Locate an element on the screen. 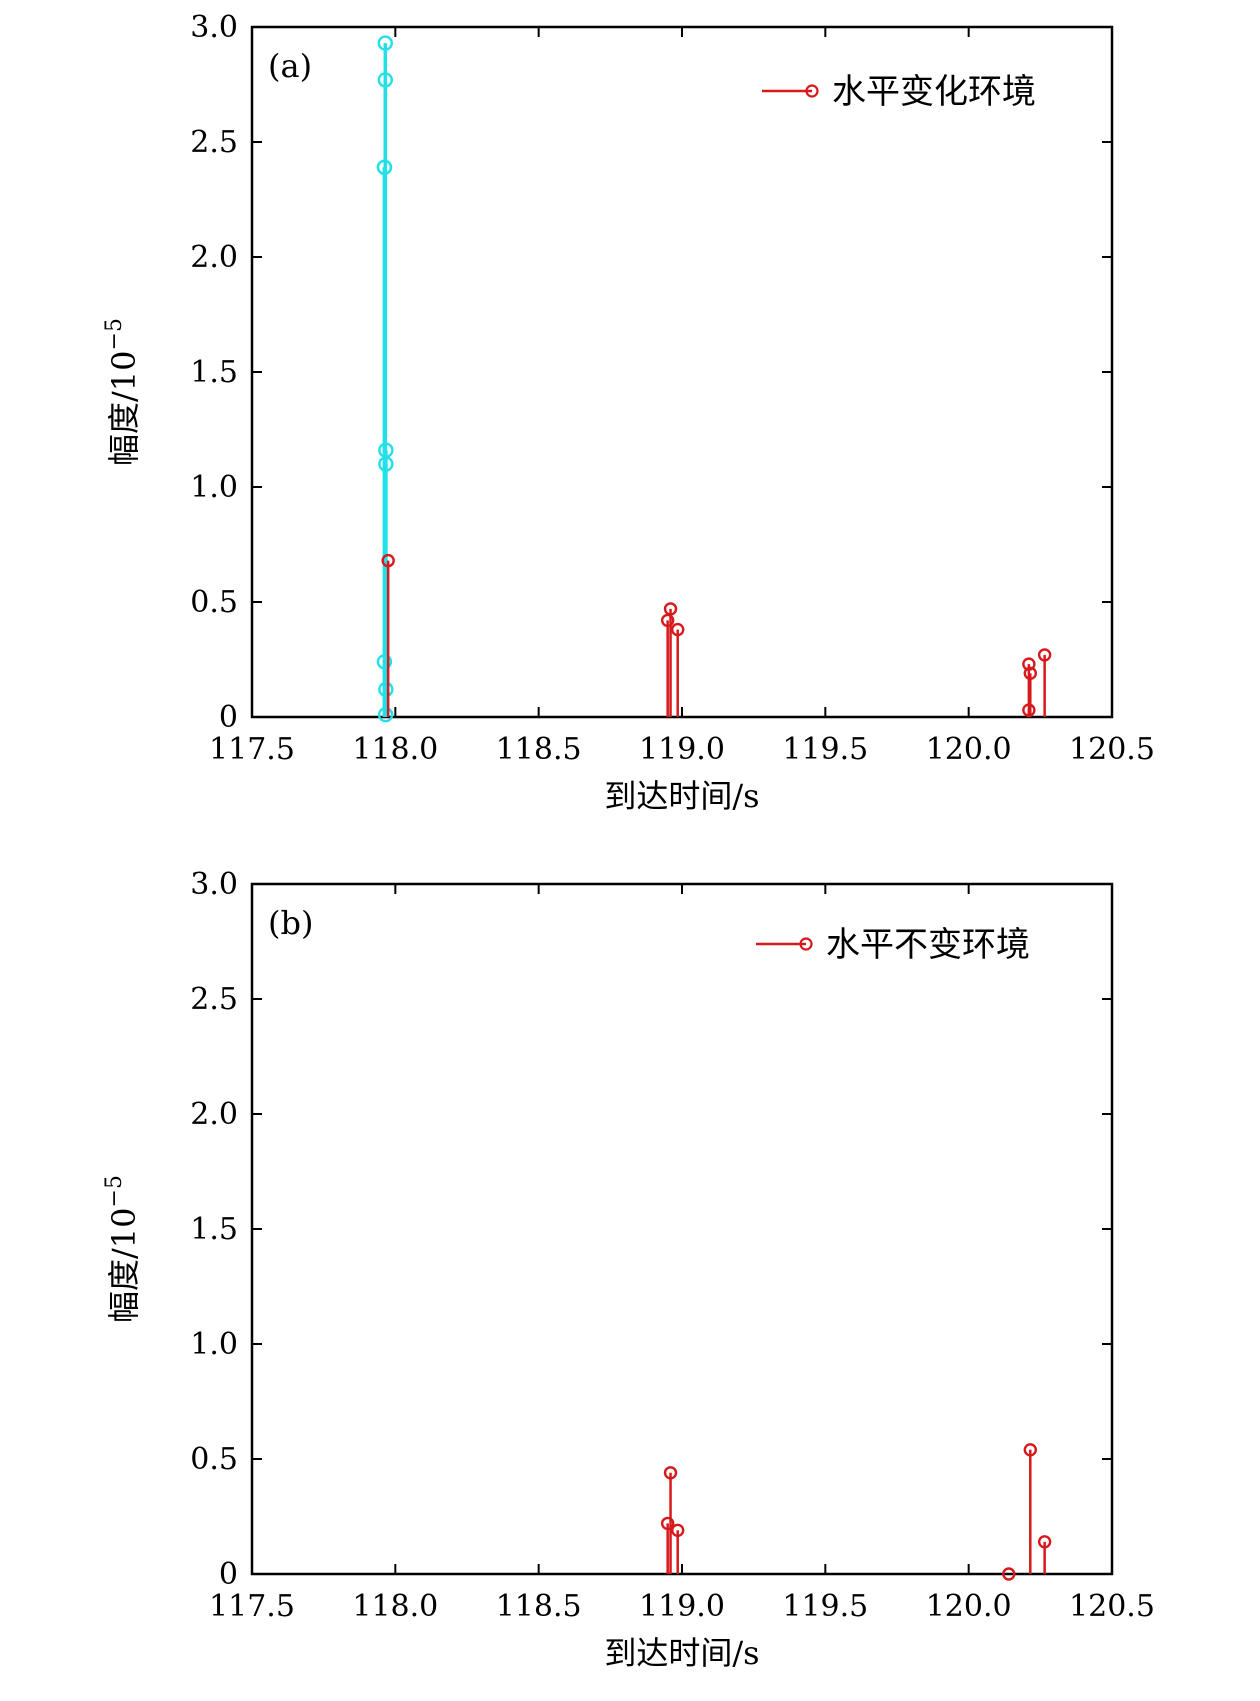 The image size is (1260, 1701). legend: 水平变化环境 is located at coordinates (899, 92).